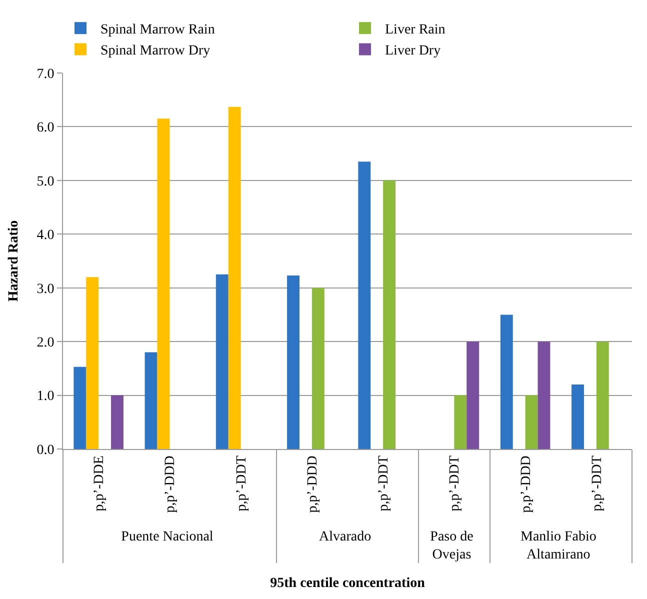 The width and height of the screenshot is (647, 599). I want to click on text: Puente Nacional, so click(167, 536).